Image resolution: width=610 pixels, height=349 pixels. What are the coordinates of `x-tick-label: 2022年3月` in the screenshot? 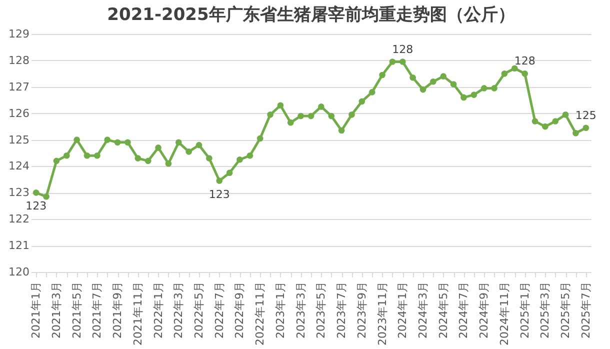 It's located at (179, 310).